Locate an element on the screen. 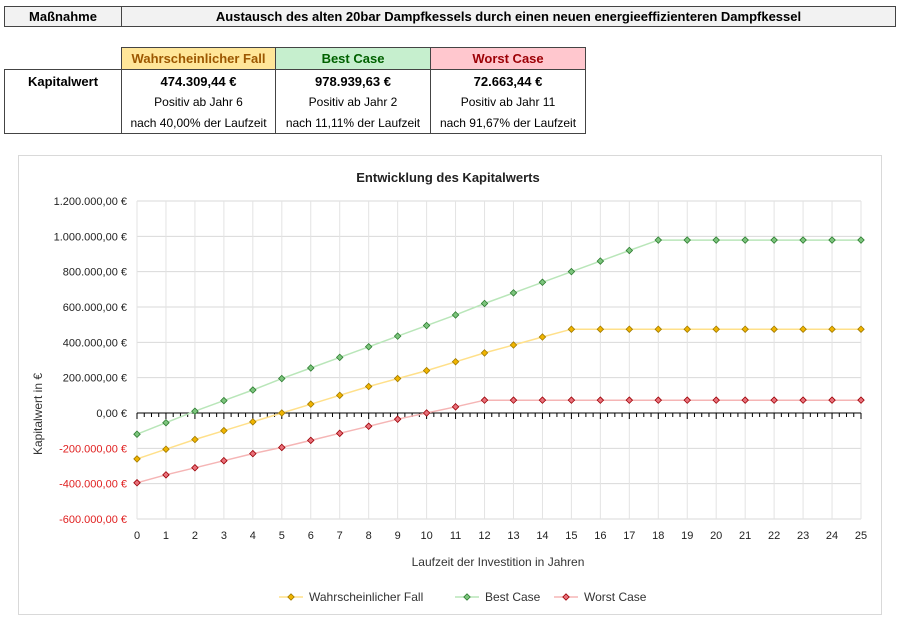  legend-label: Worst Case is located at coordinates (615, 597).